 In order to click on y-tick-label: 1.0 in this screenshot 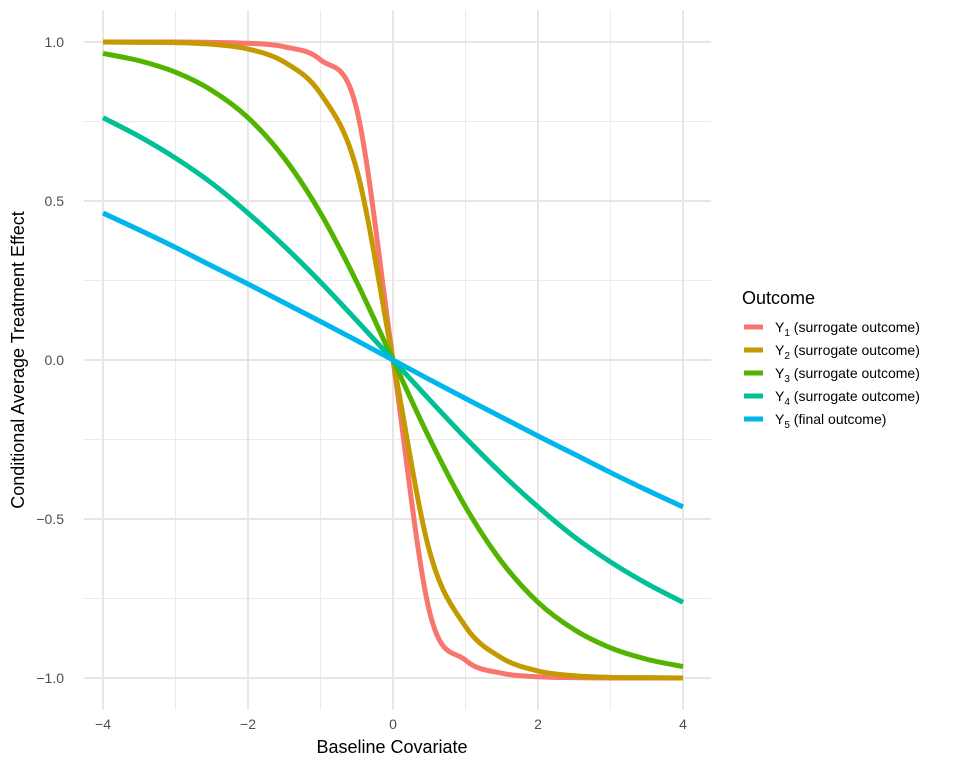, I will do `click(55, 42)`.